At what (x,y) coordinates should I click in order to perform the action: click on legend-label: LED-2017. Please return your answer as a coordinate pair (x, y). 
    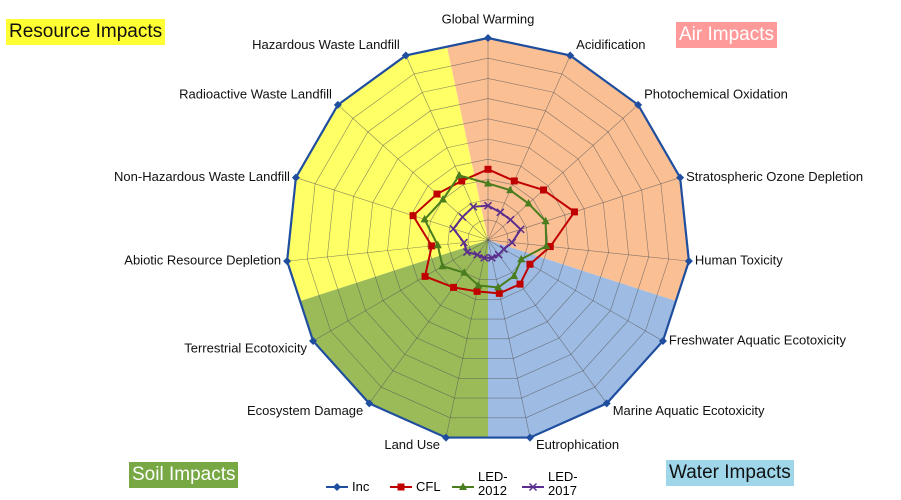
    Looking at the image, I should click on (563, 483).